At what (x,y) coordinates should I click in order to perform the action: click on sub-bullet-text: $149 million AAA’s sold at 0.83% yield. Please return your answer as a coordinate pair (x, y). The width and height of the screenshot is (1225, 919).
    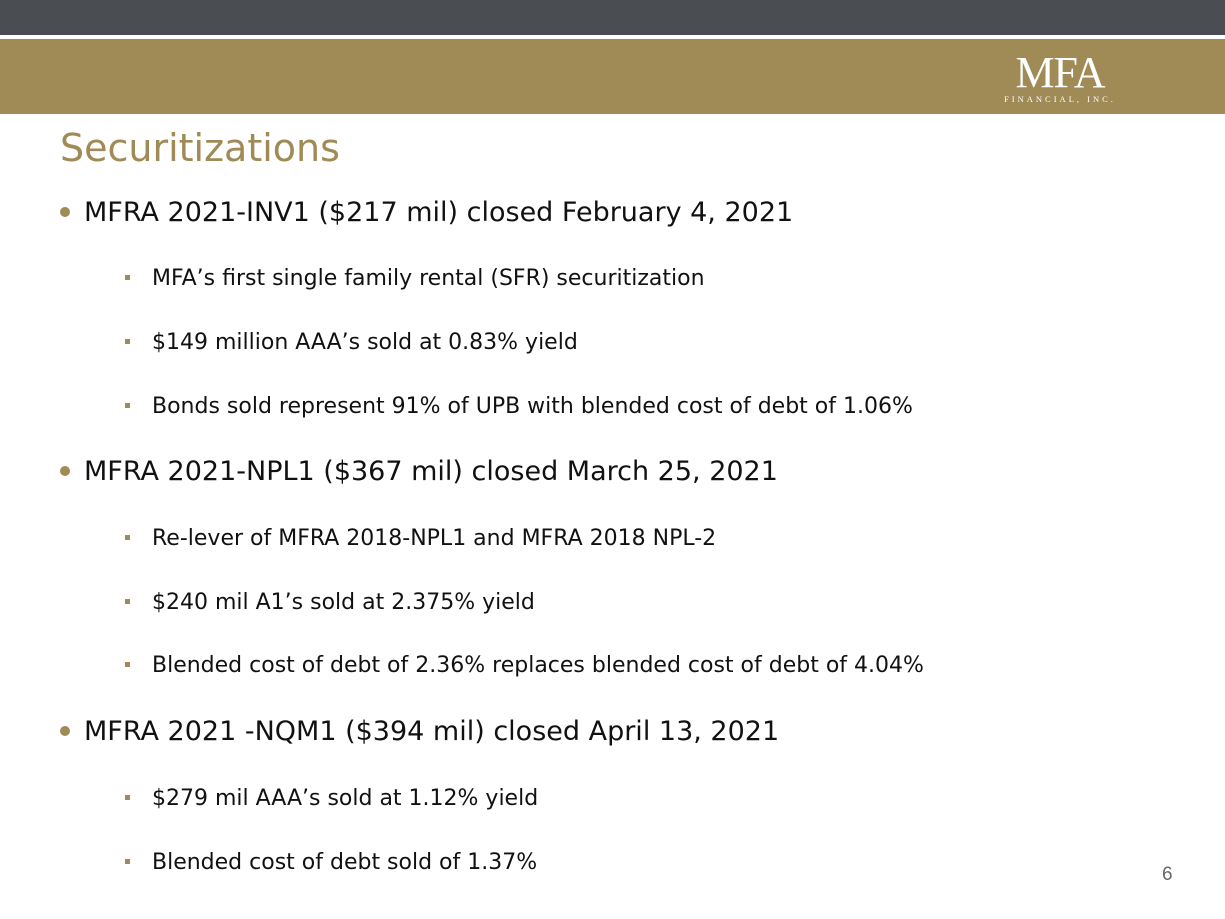
    Looking at the image, I should click on (365, 342).